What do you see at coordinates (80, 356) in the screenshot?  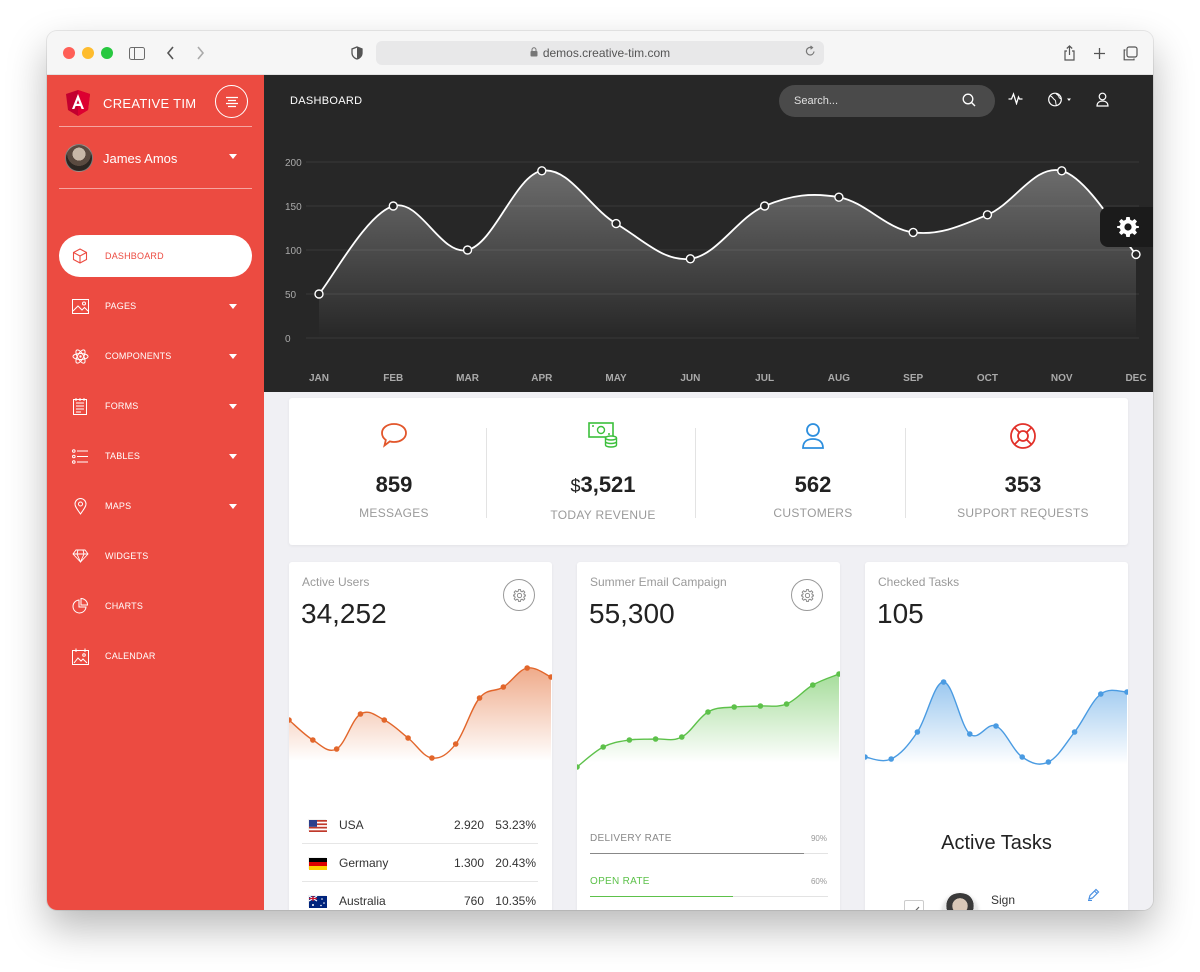 I see `atom-icon` at bounding box center [80, 356].